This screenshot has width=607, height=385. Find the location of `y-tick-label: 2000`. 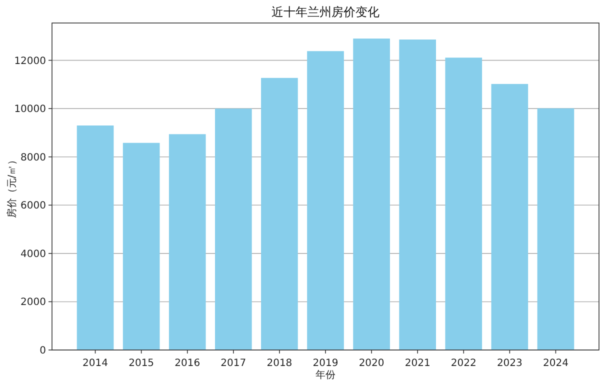

y-tick-label: 2000 is located at coordinates (33, 302).